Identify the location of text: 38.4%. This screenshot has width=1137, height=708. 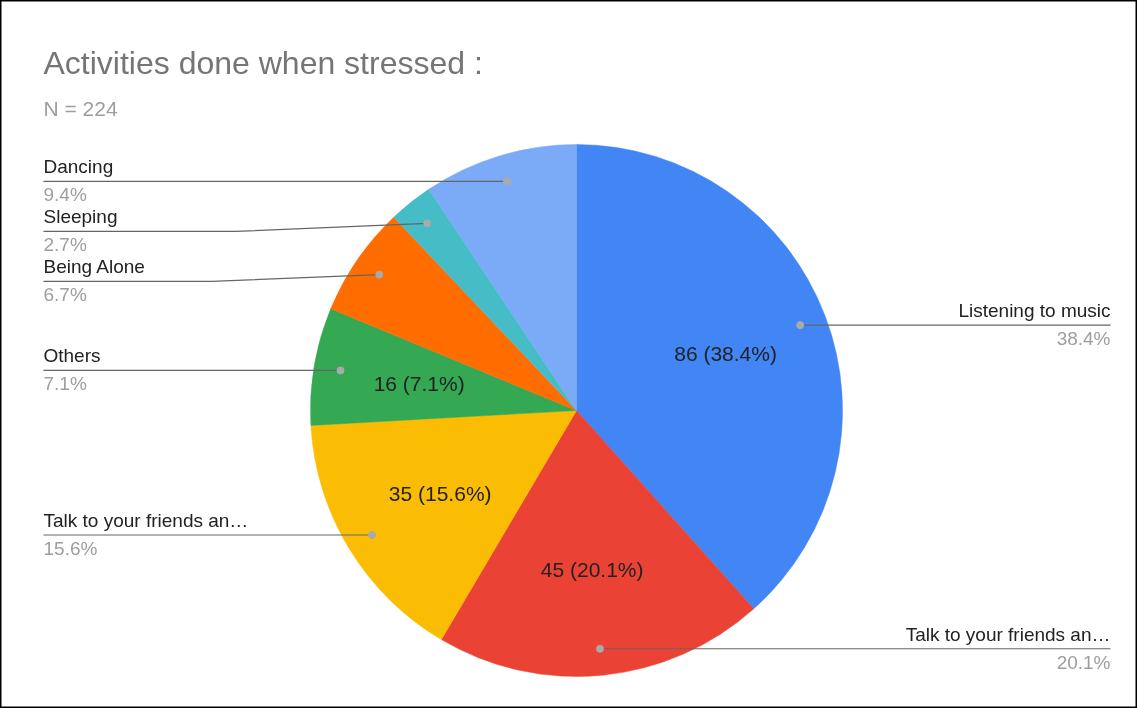
(1083, 339).